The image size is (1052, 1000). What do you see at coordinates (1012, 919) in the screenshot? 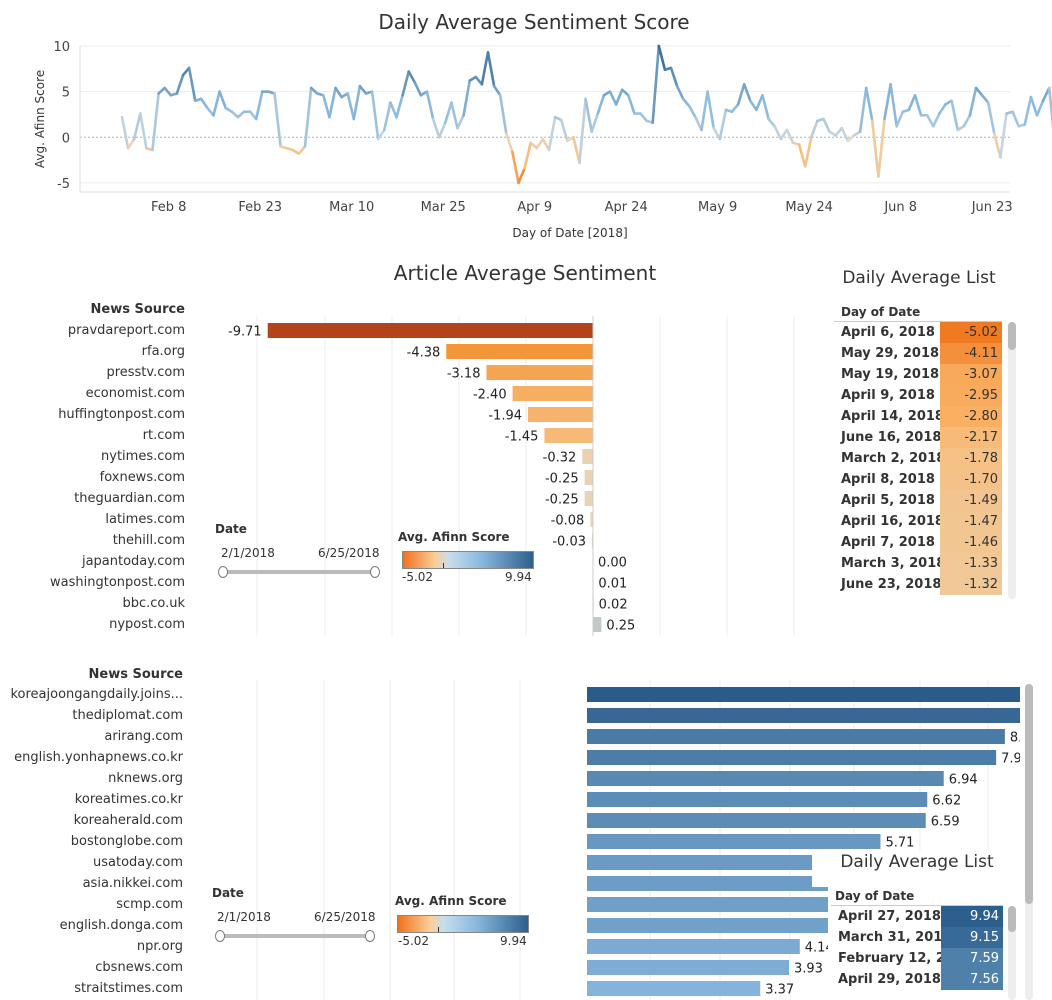
I see `daily-list-scroll-thumb-bottom` at bounding box center [1012, 919].